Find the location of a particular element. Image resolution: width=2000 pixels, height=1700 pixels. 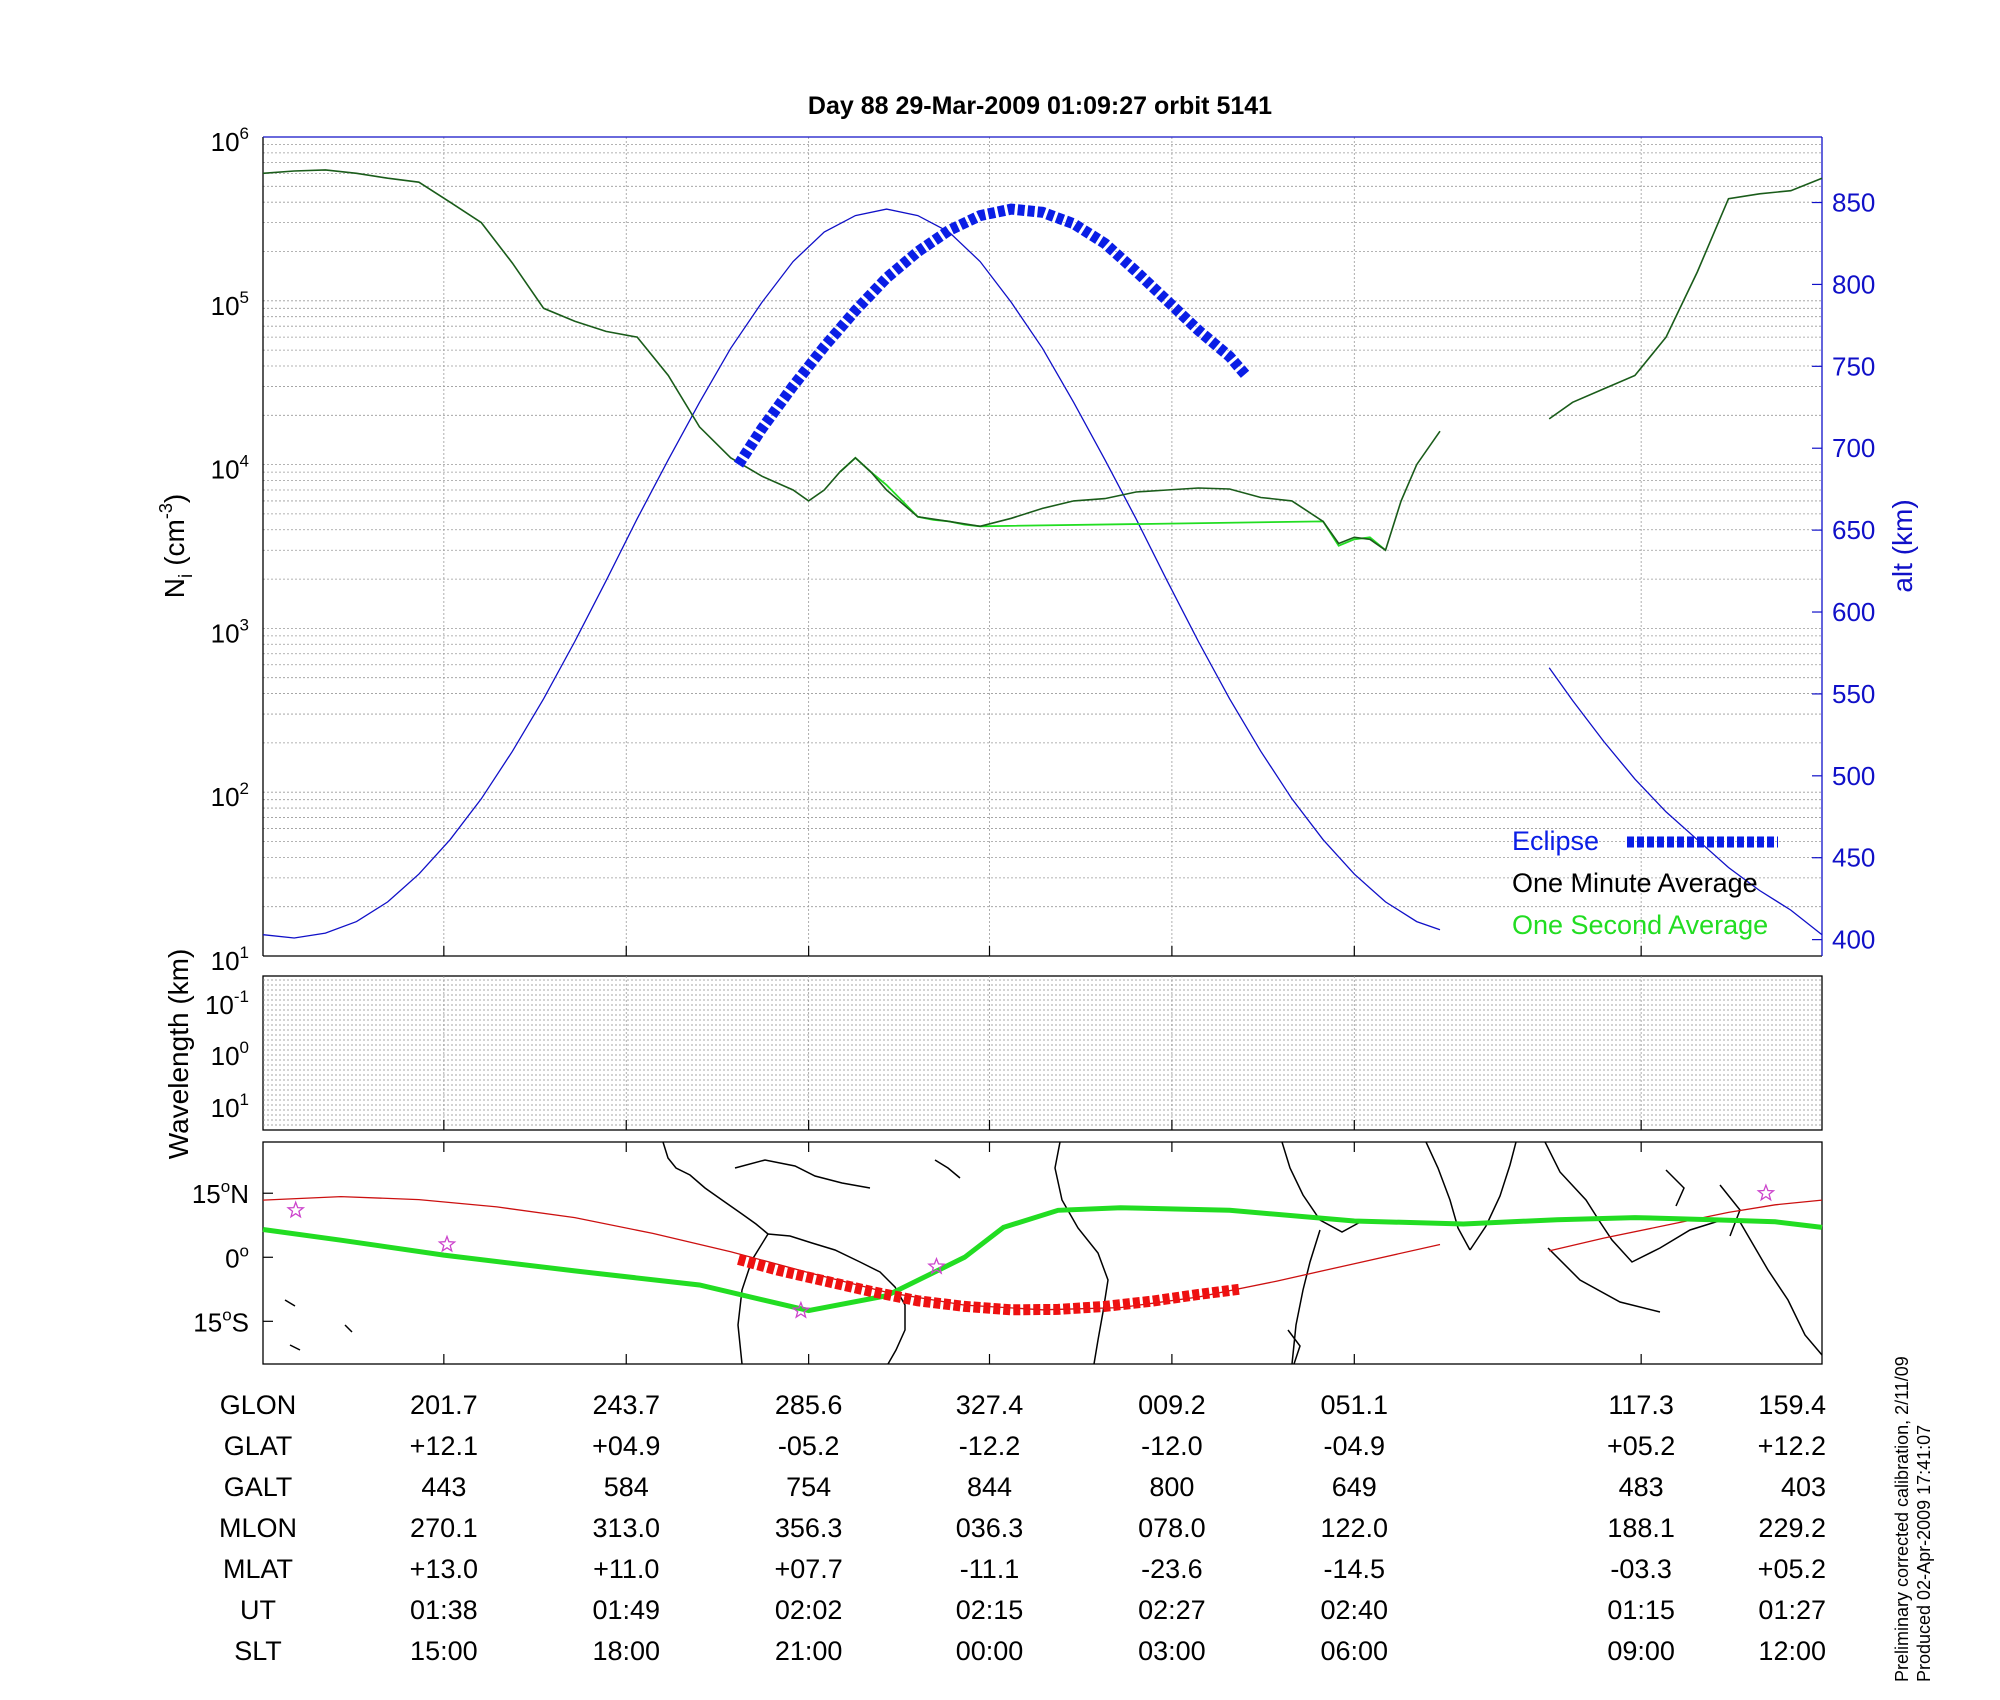

ephemeris-value: 03:00 is located at coordinates (1172, 1651).